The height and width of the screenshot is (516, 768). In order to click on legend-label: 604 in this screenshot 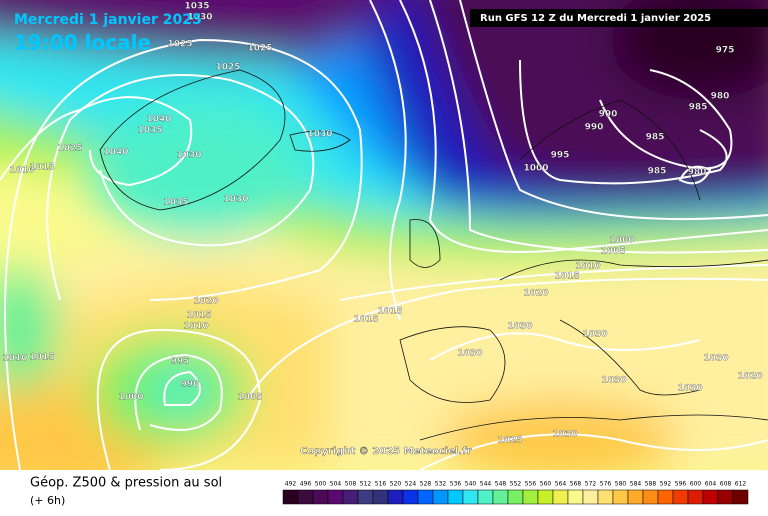, I will do `click(711, 484)`.